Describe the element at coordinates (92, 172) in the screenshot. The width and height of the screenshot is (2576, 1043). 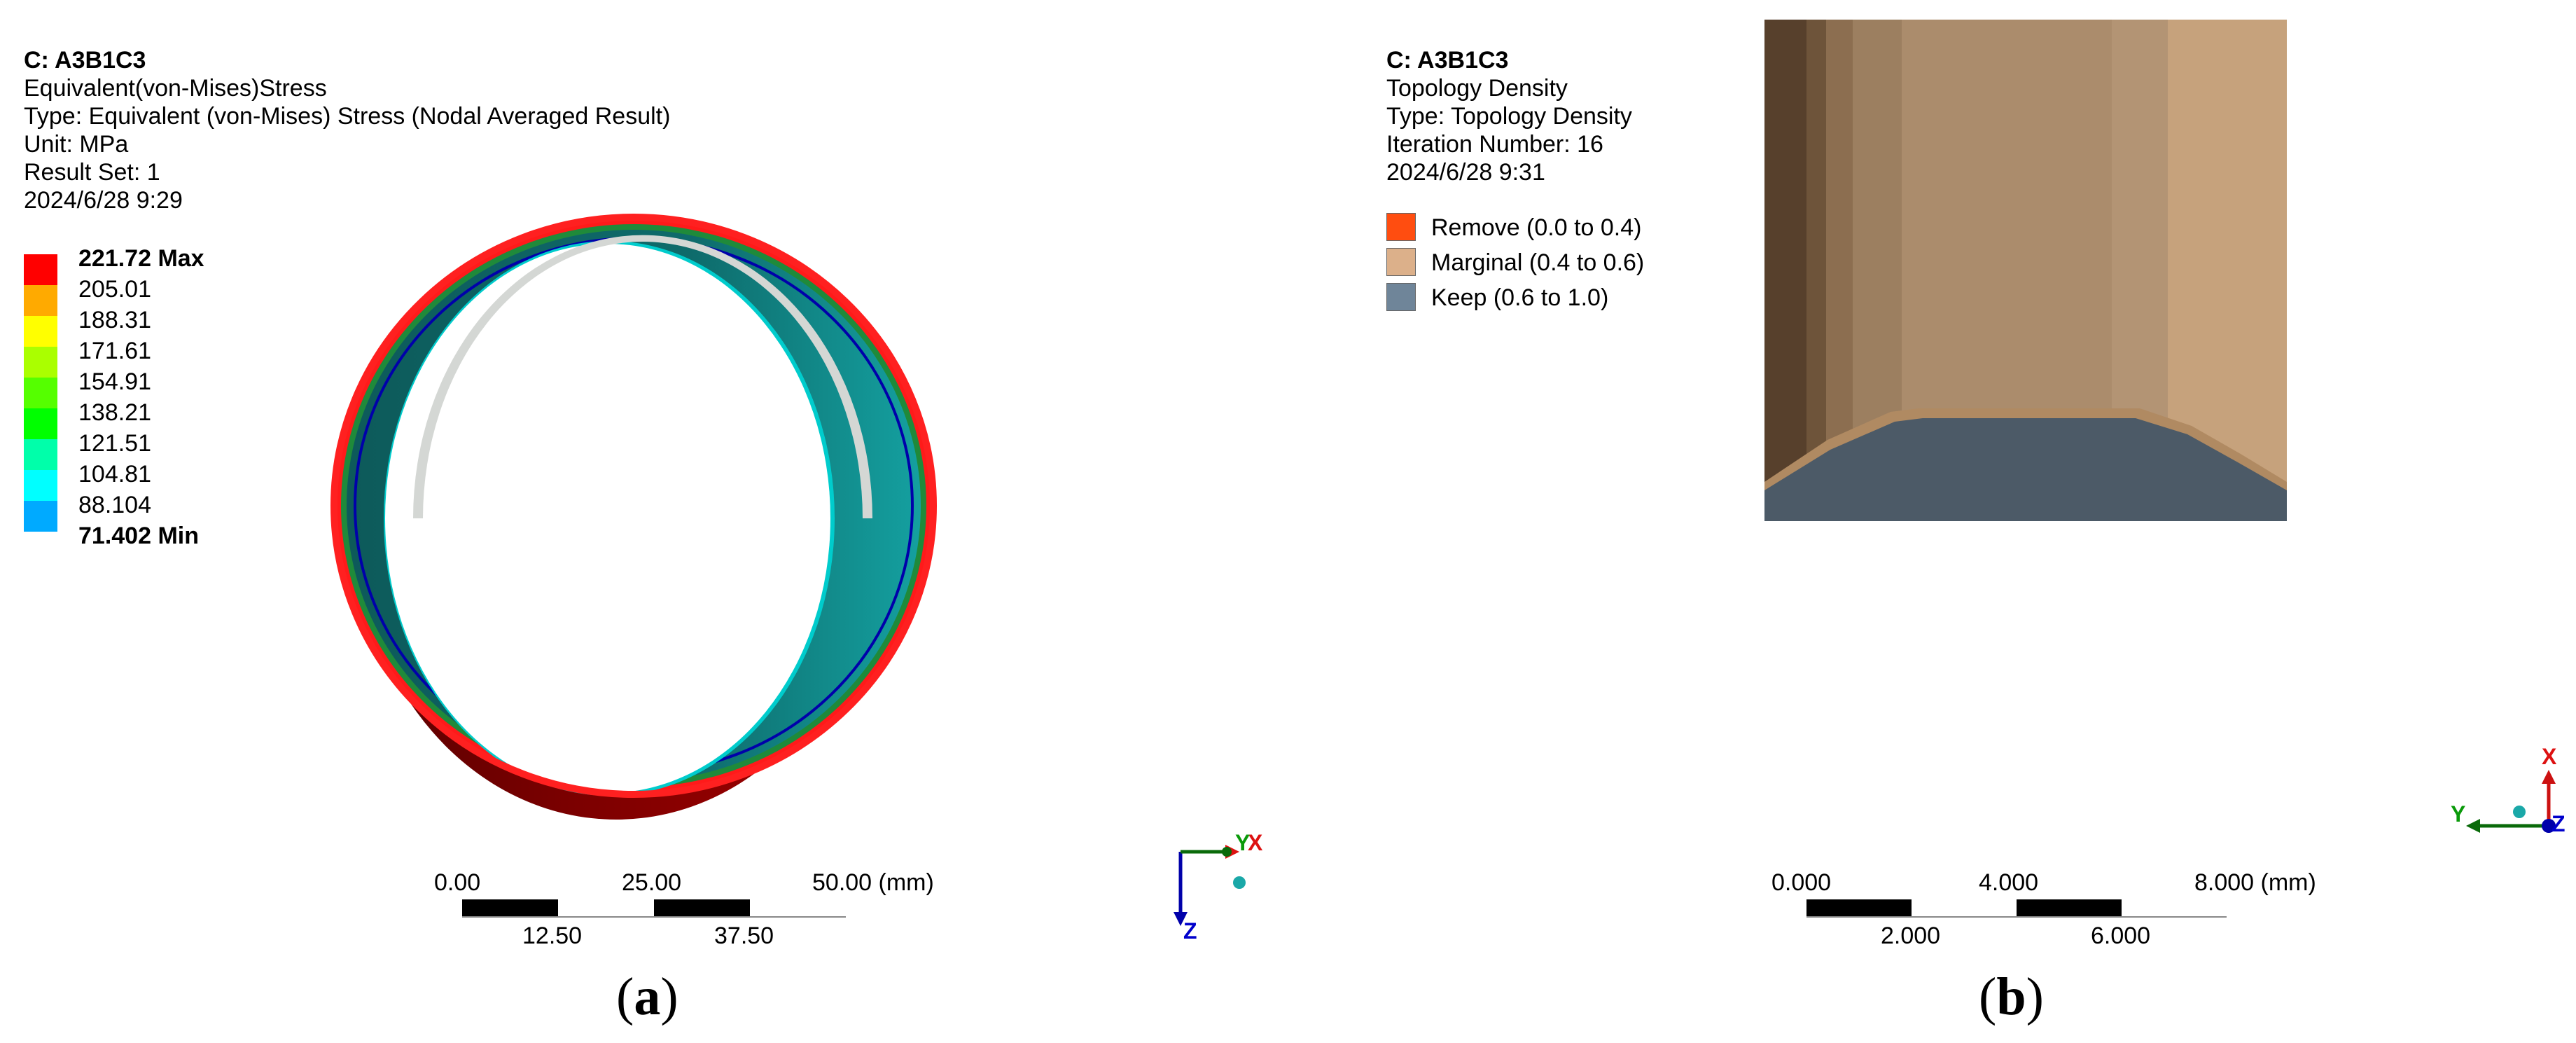
I see `result-set: Result Set: 1` at that location.